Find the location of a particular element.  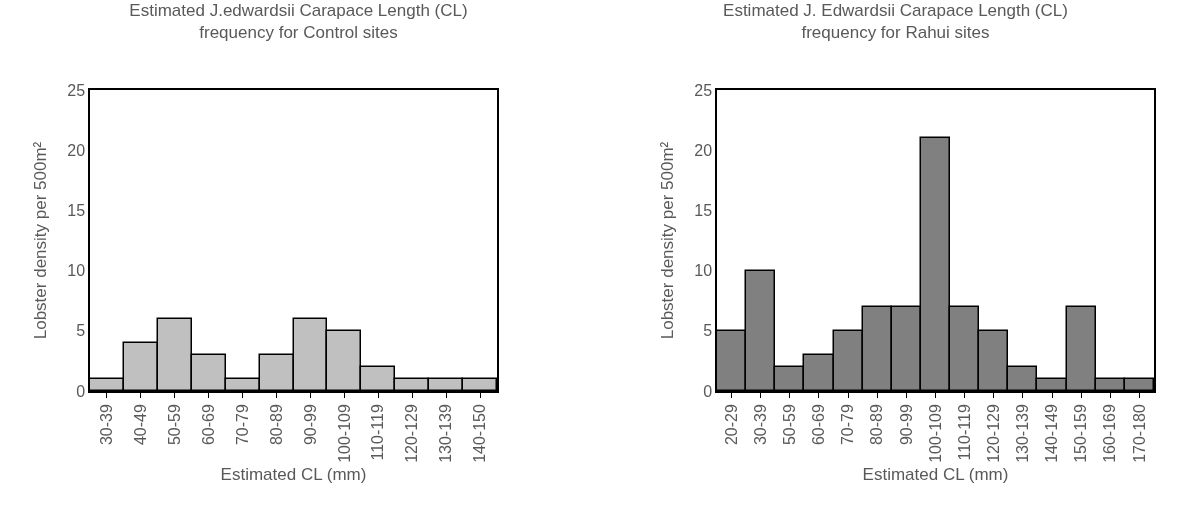

x-tick-label: 140-149 is located at coordinates (1052, 433).